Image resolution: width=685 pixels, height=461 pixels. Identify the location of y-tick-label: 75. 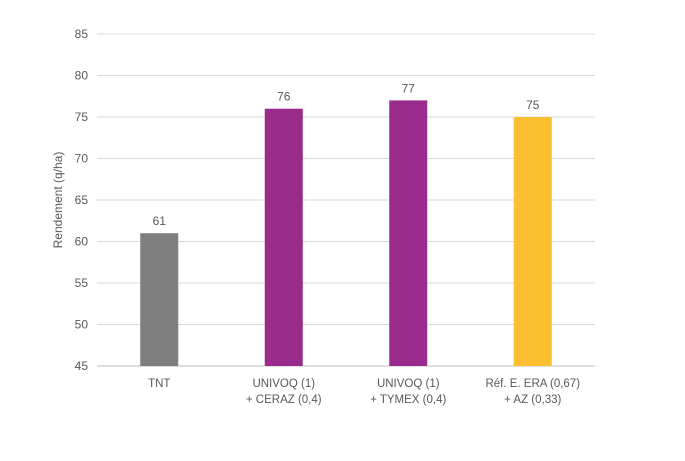
(82, 117).